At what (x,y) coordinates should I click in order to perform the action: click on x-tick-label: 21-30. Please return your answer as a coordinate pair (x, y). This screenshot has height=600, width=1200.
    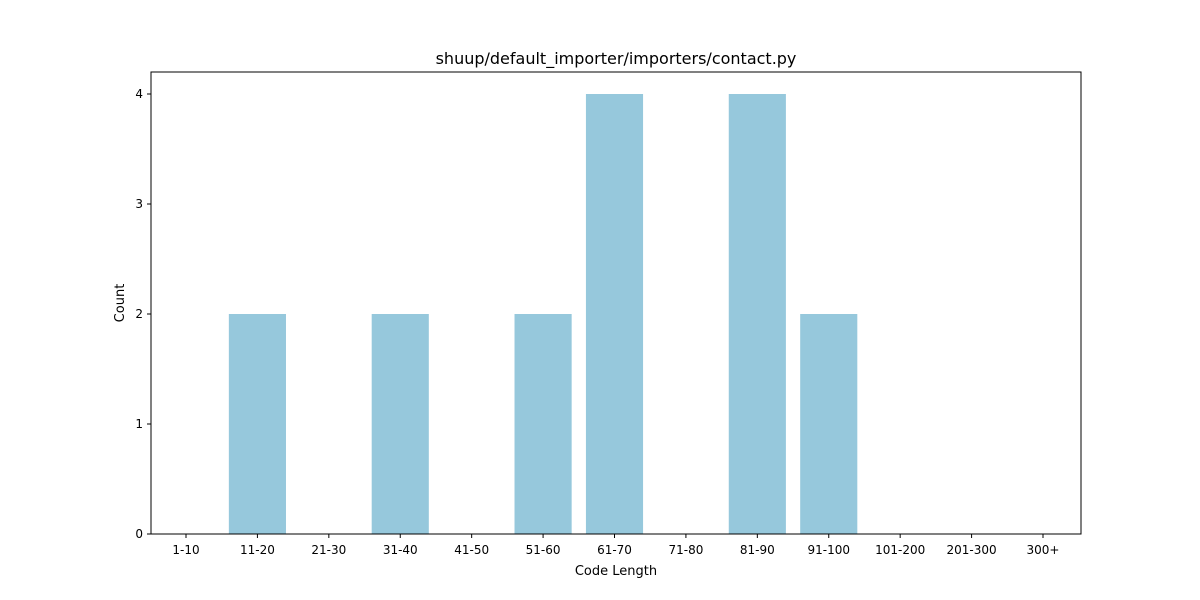
    Looking at the image, I should click on (328, 550).